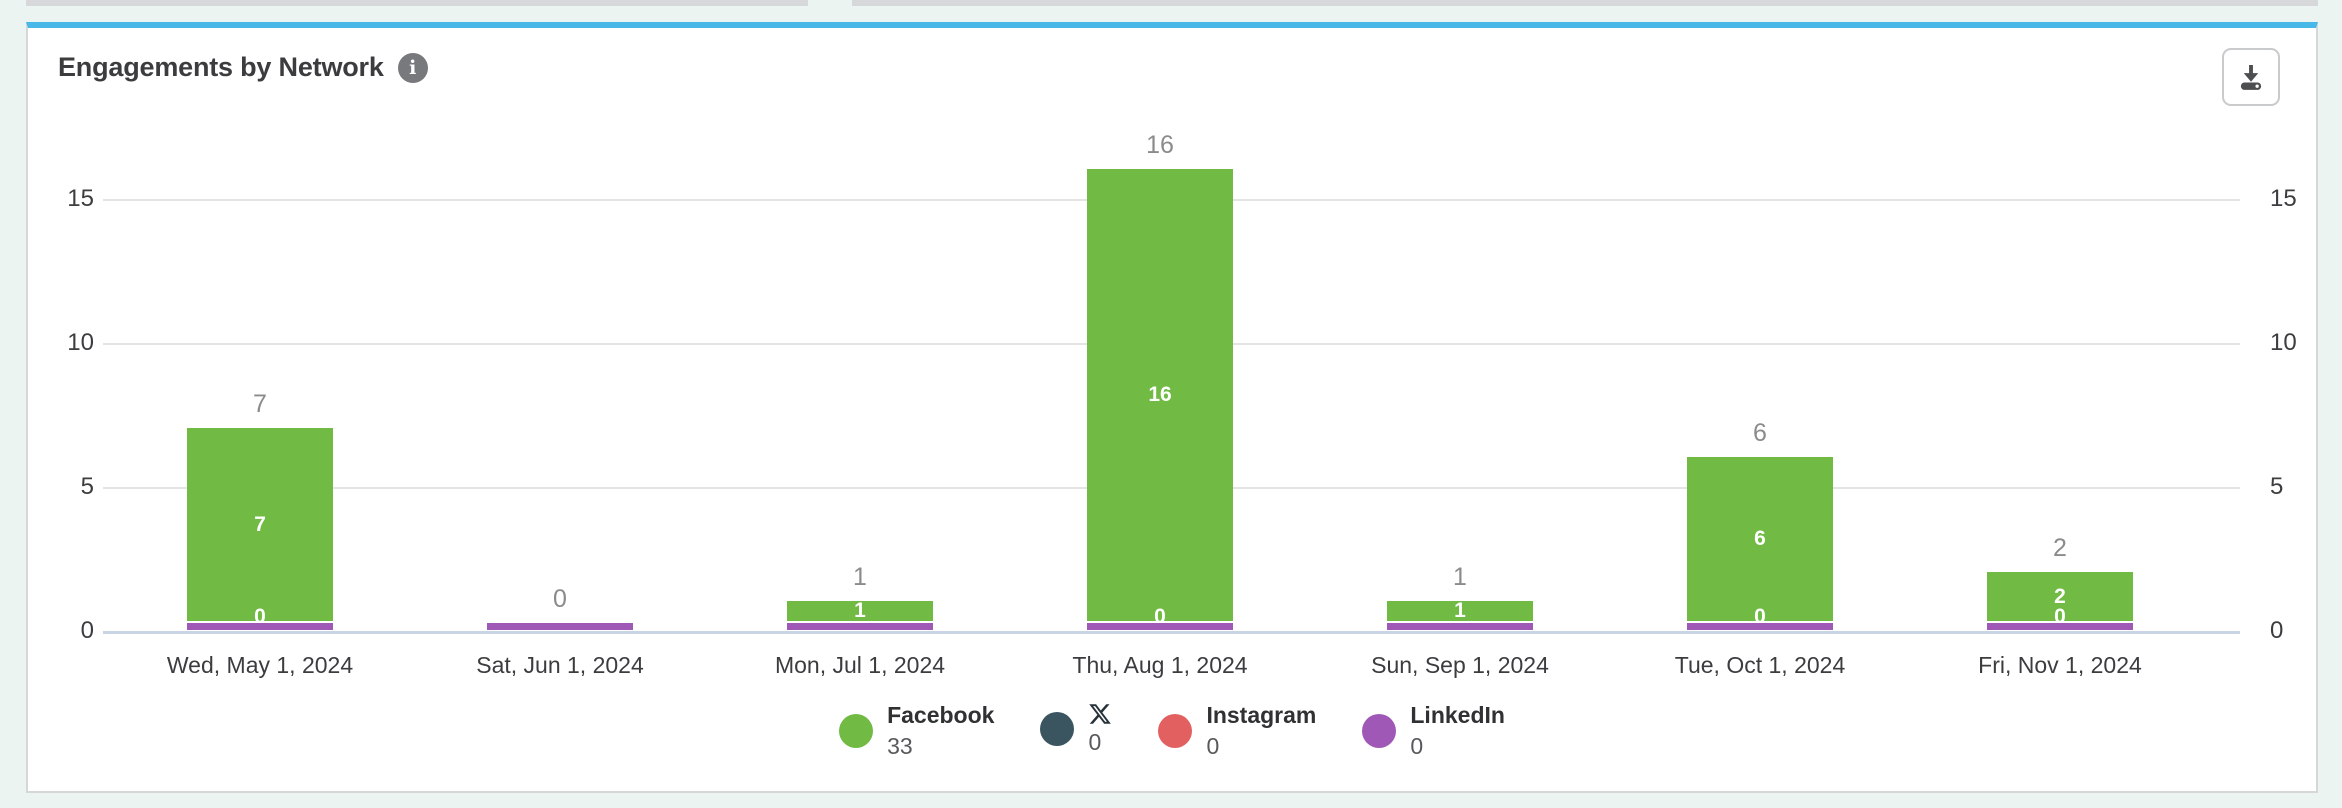 The height and width of the screenshot is (808, 2342). What do you see at coordinates (1460, 665) in the screenshot?
I see `x-axis-label: Sun, Sep 1, 2024` at bounding box center [1460, 665].